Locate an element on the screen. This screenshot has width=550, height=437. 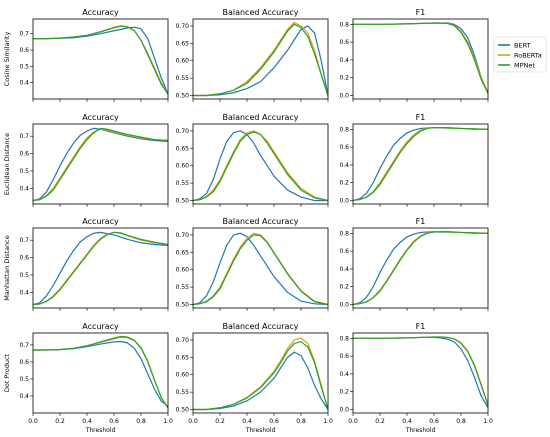
x-tick-label: 0.2 is located at coordinates (380, 421).